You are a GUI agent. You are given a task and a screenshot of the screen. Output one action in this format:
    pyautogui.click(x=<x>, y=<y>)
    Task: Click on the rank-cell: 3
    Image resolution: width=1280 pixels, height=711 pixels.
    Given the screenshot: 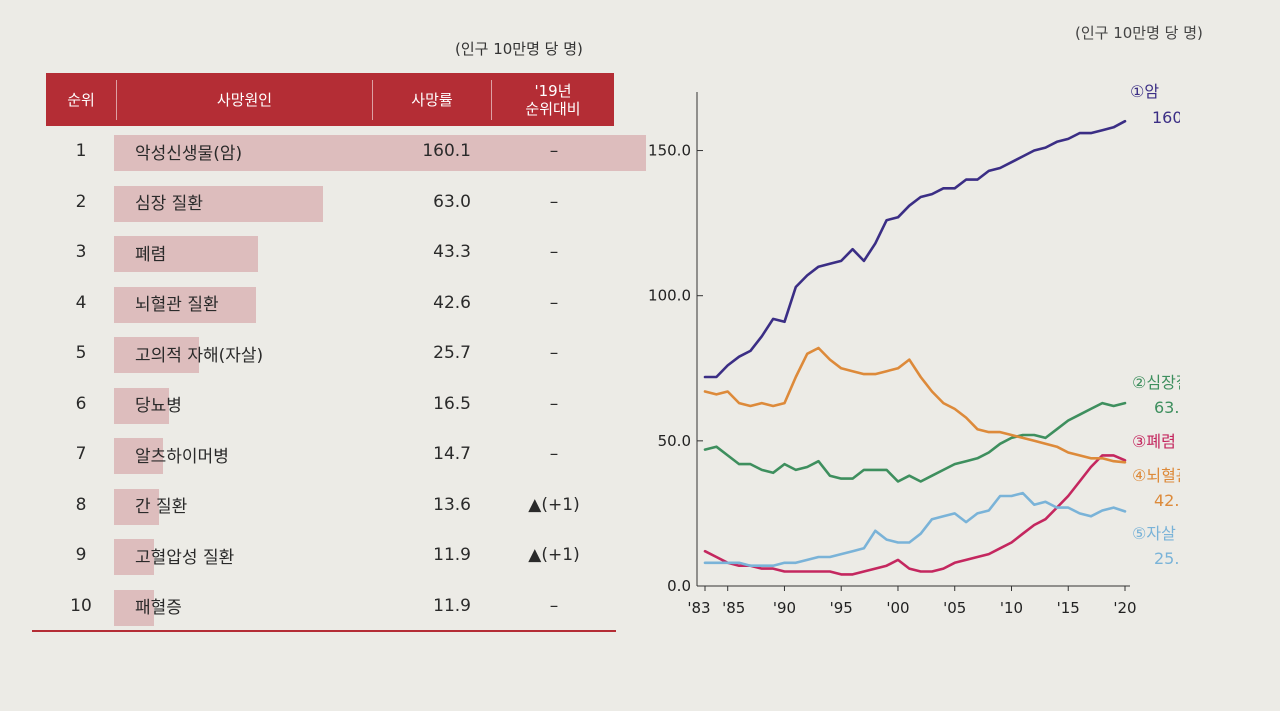 What is the action you would take?
    pyautogui.click(x=81, y=252)
    